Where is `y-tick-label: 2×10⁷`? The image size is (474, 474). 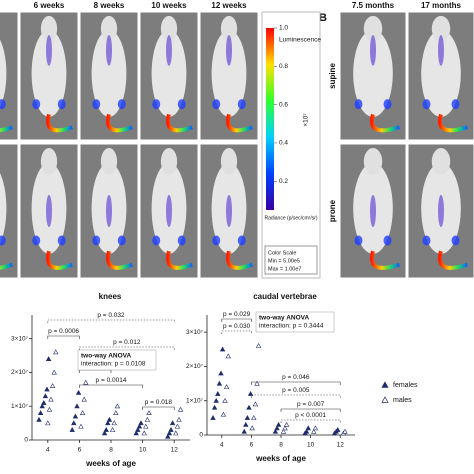 y-tick-label: 2×10⁷ is located at coordinates (20, 372).